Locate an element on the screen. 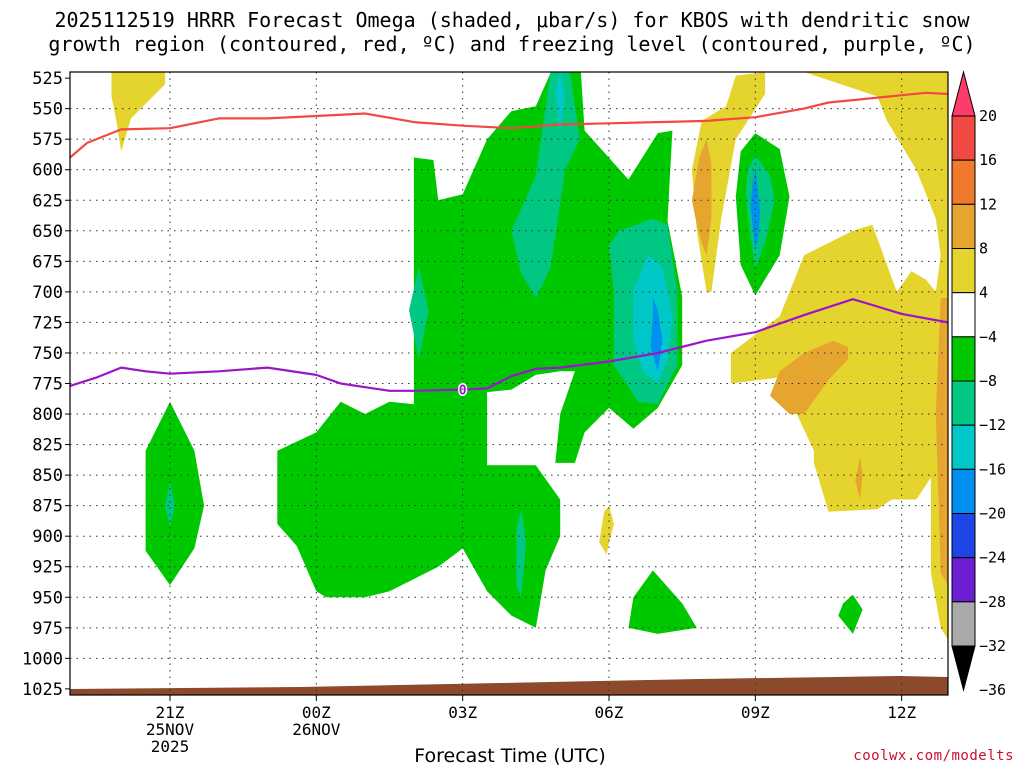  x-tick-label-1-1: 26NOV is located at coordinates (316, 729).